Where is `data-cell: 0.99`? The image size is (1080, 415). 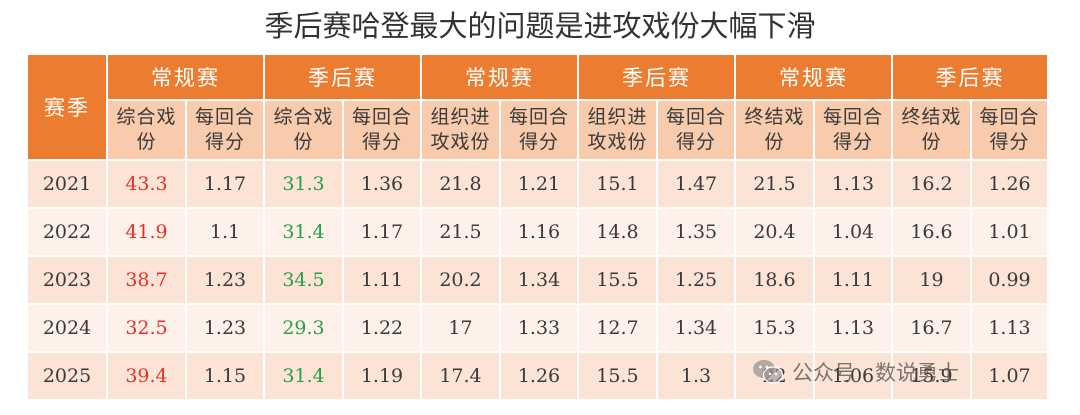 data-cell: 0.99 is located at coordinates (1010, 280).